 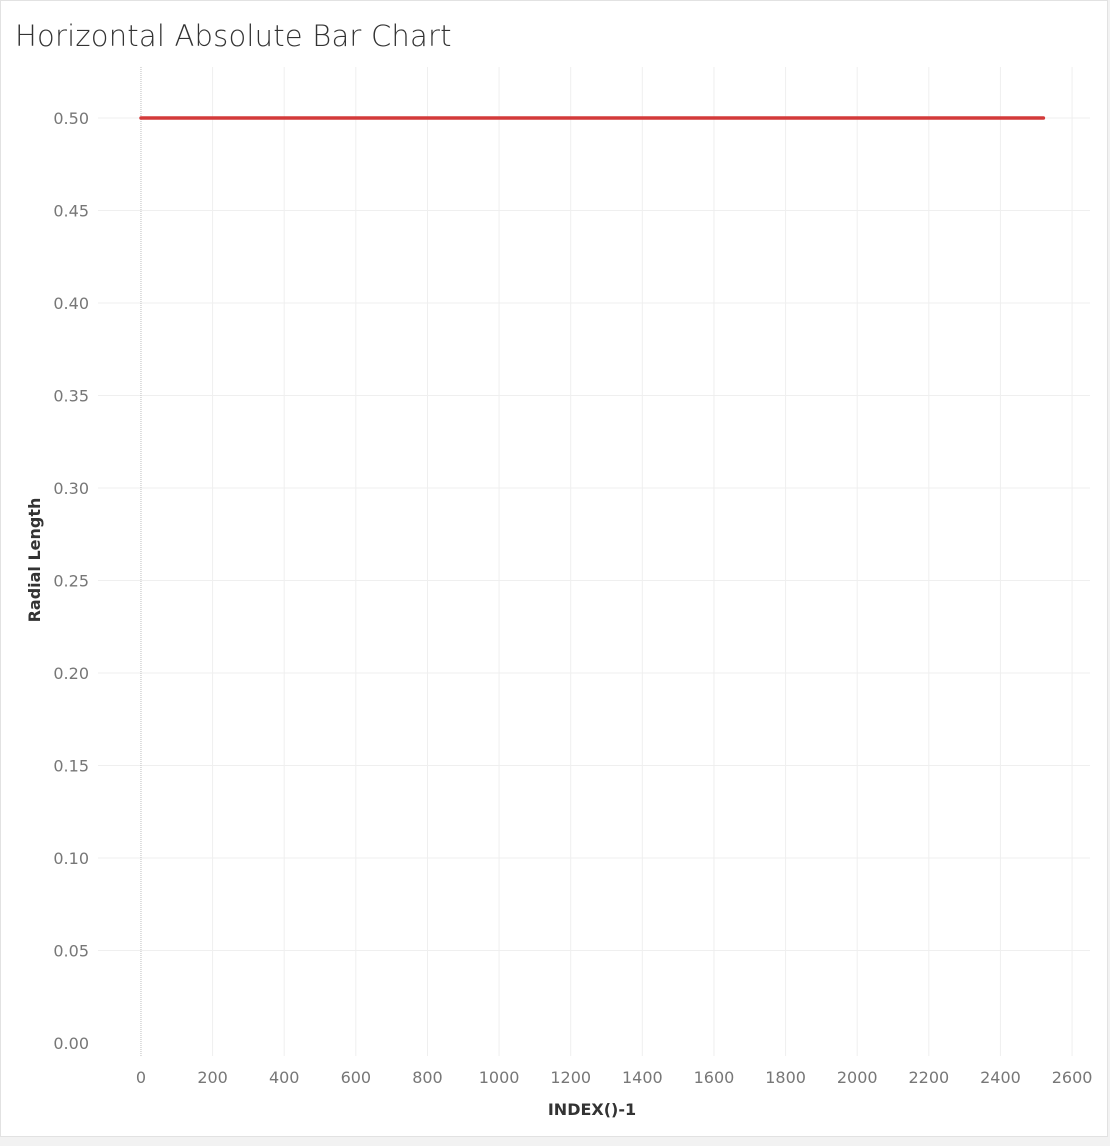 I want to click on y-tick-label: 0.10, so click(x=71, y=858).